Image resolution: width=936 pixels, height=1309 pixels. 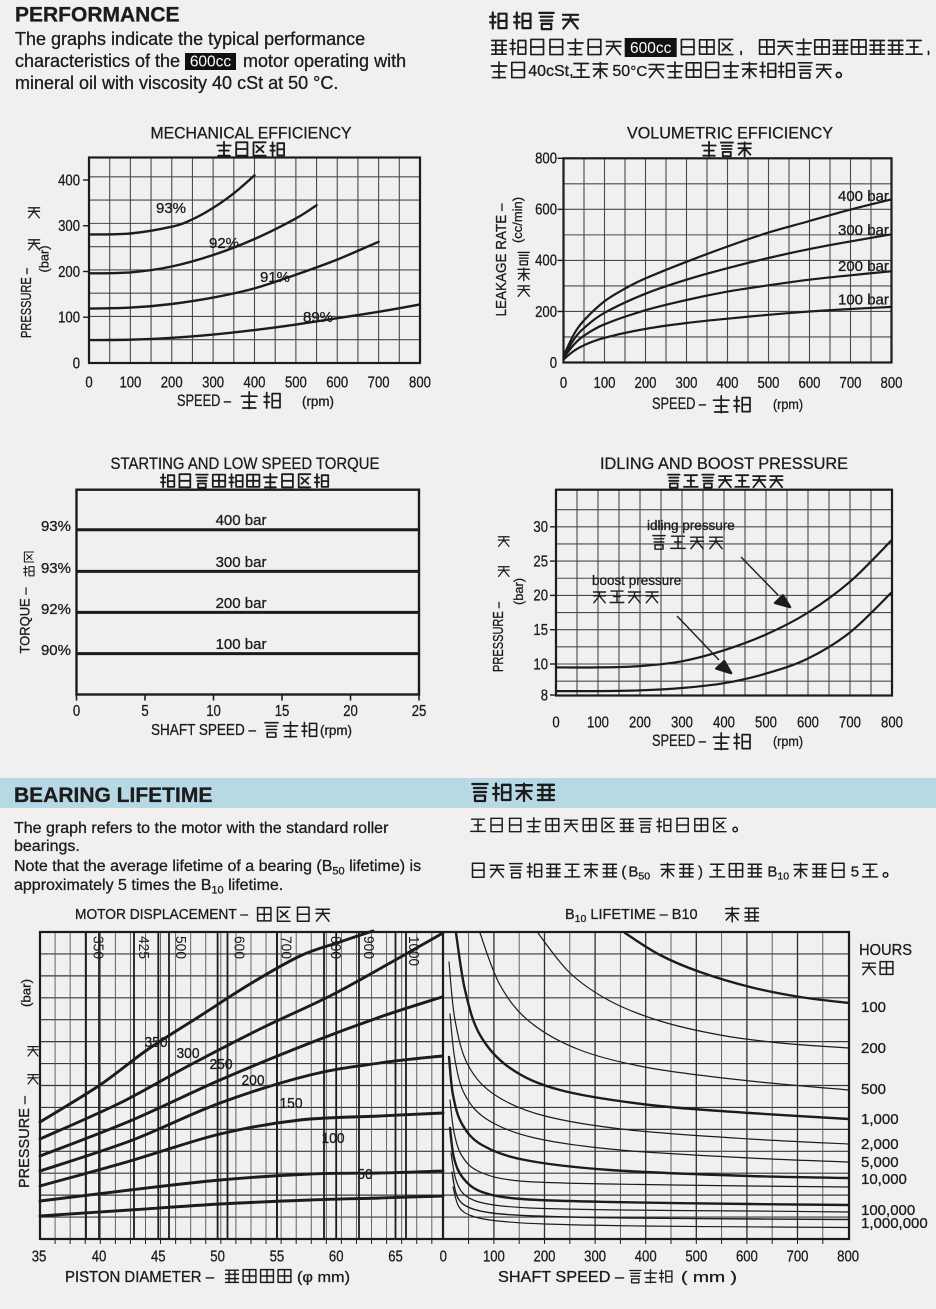 I want to click on svg-text: idling pressure, so click(x=691, y=525).